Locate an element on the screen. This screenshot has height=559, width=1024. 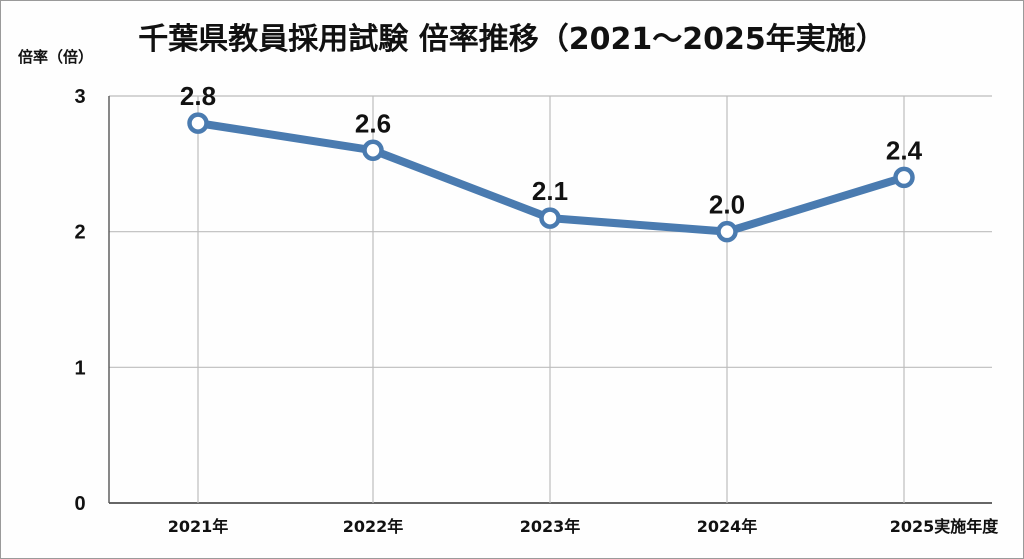
x-axis-ticks: 2021年 2022年 2023年 2024年 2025実施年度 is located at coordinates (584, 526).